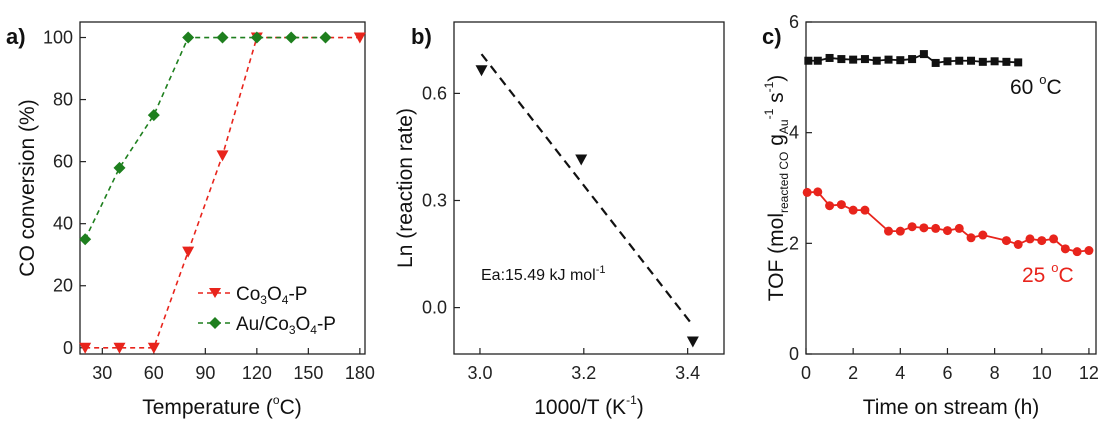  Describe the element at coordinates (776, 100) in the screenshot. I see `panel-c-ylabel-f: s` at that location.